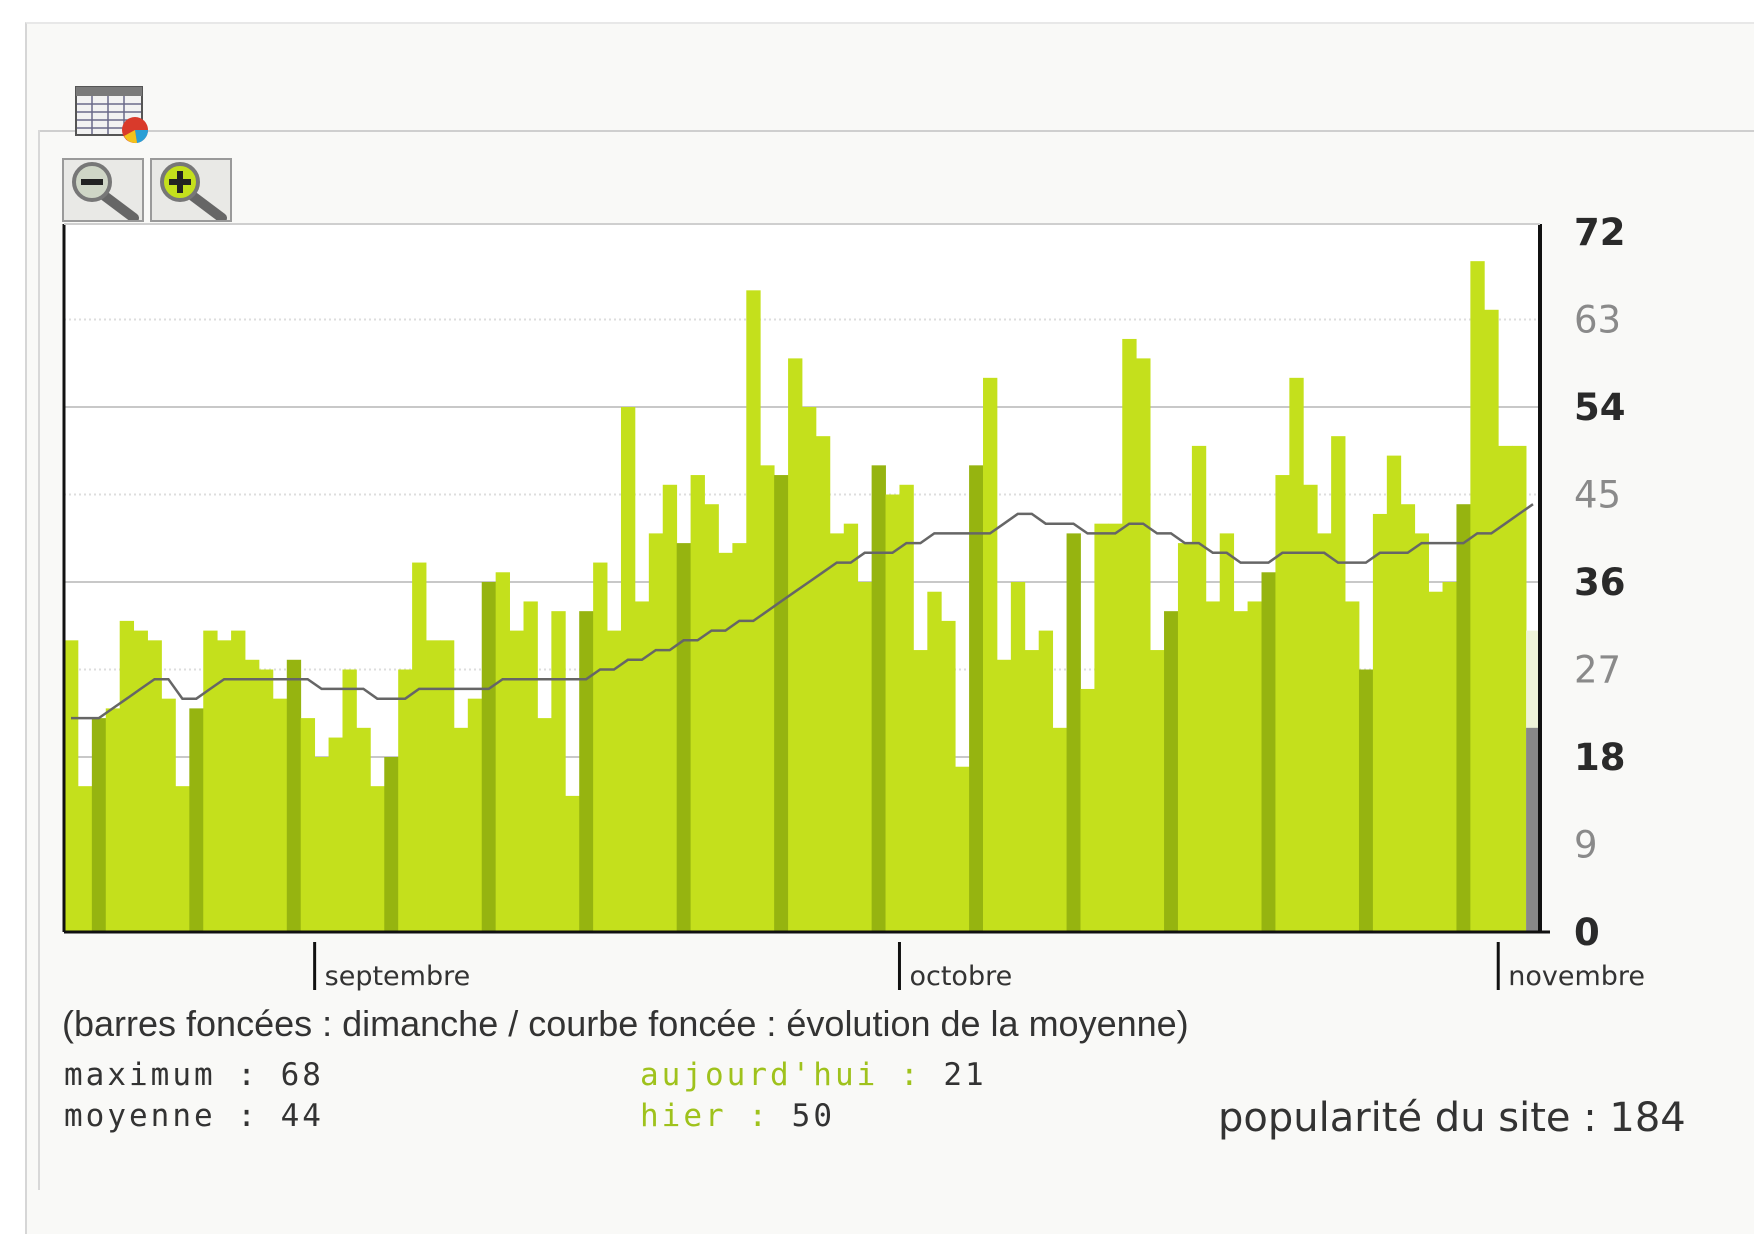 This screenshot has height=1240, width=1754. What do you see at coordinates (1576, 976) in the screenshot?
I see `month-label: novembre` at bounding box center [1576, 976].